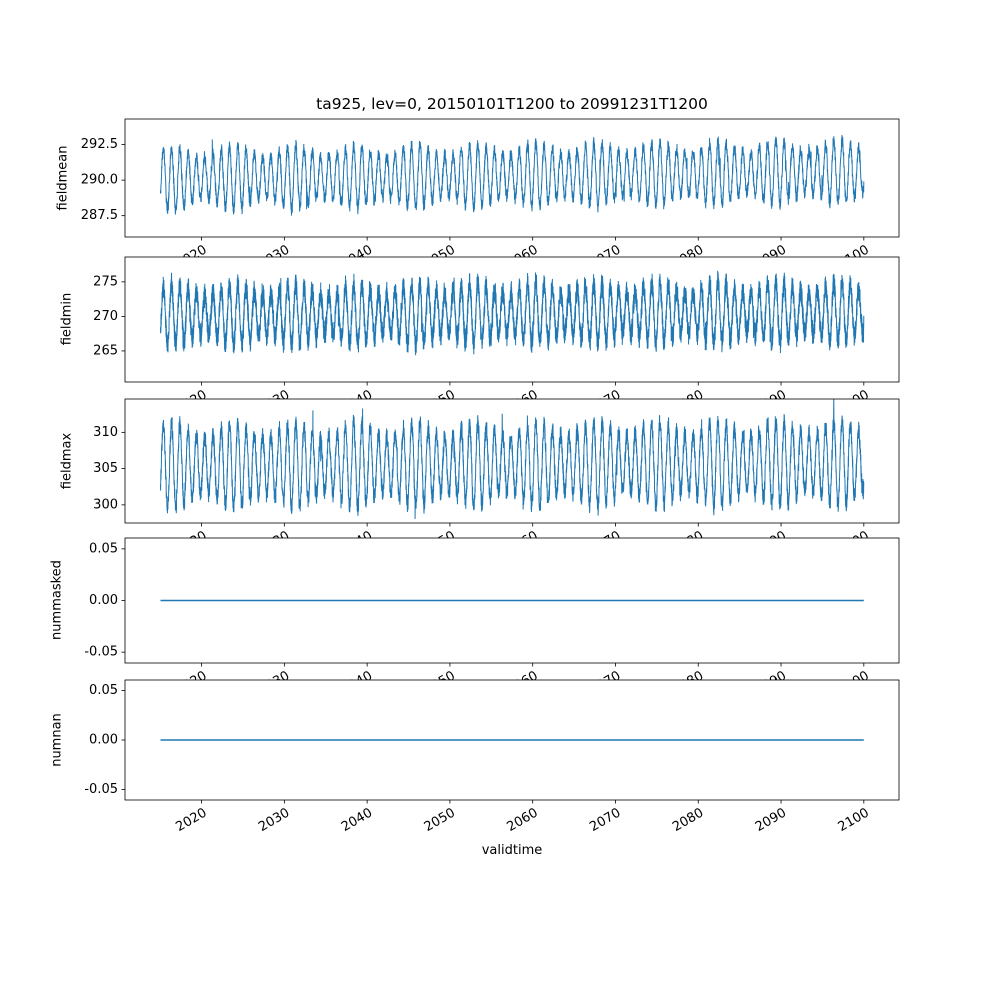 This screenshot has height=1000, width=1000. Describe the element at coordinates (512, 459) in the screenshot. I see `series-fieldmax` at that location.